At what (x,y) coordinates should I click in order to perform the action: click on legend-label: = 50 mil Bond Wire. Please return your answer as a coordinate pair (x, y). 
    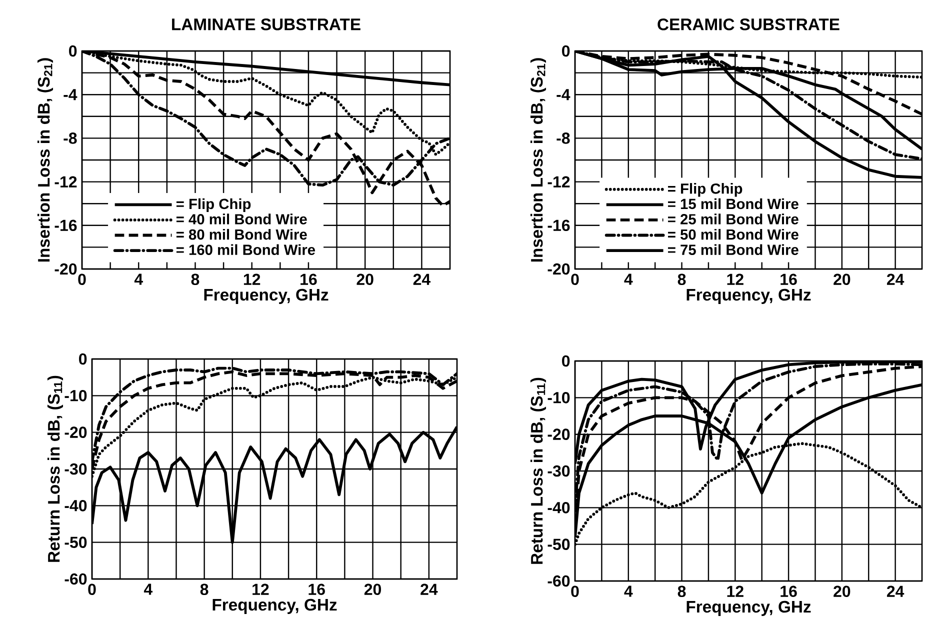
    Looking at the image, I should click on (733, 234).